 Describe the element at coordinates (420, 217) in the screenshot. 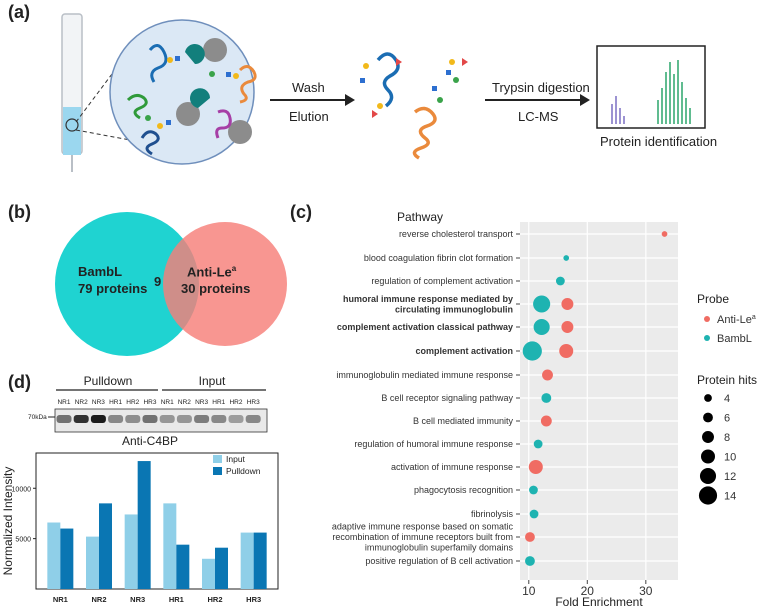

I see `pathway-header: Pathway` at that location.